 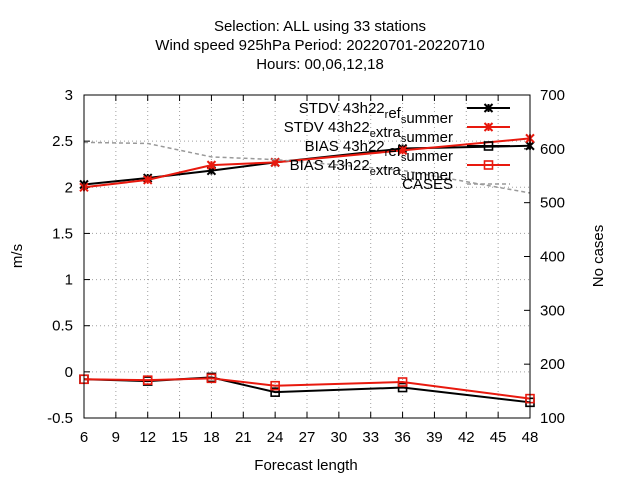 I want to click on y-tick-label: 1.5, so click(x=62, y=233).